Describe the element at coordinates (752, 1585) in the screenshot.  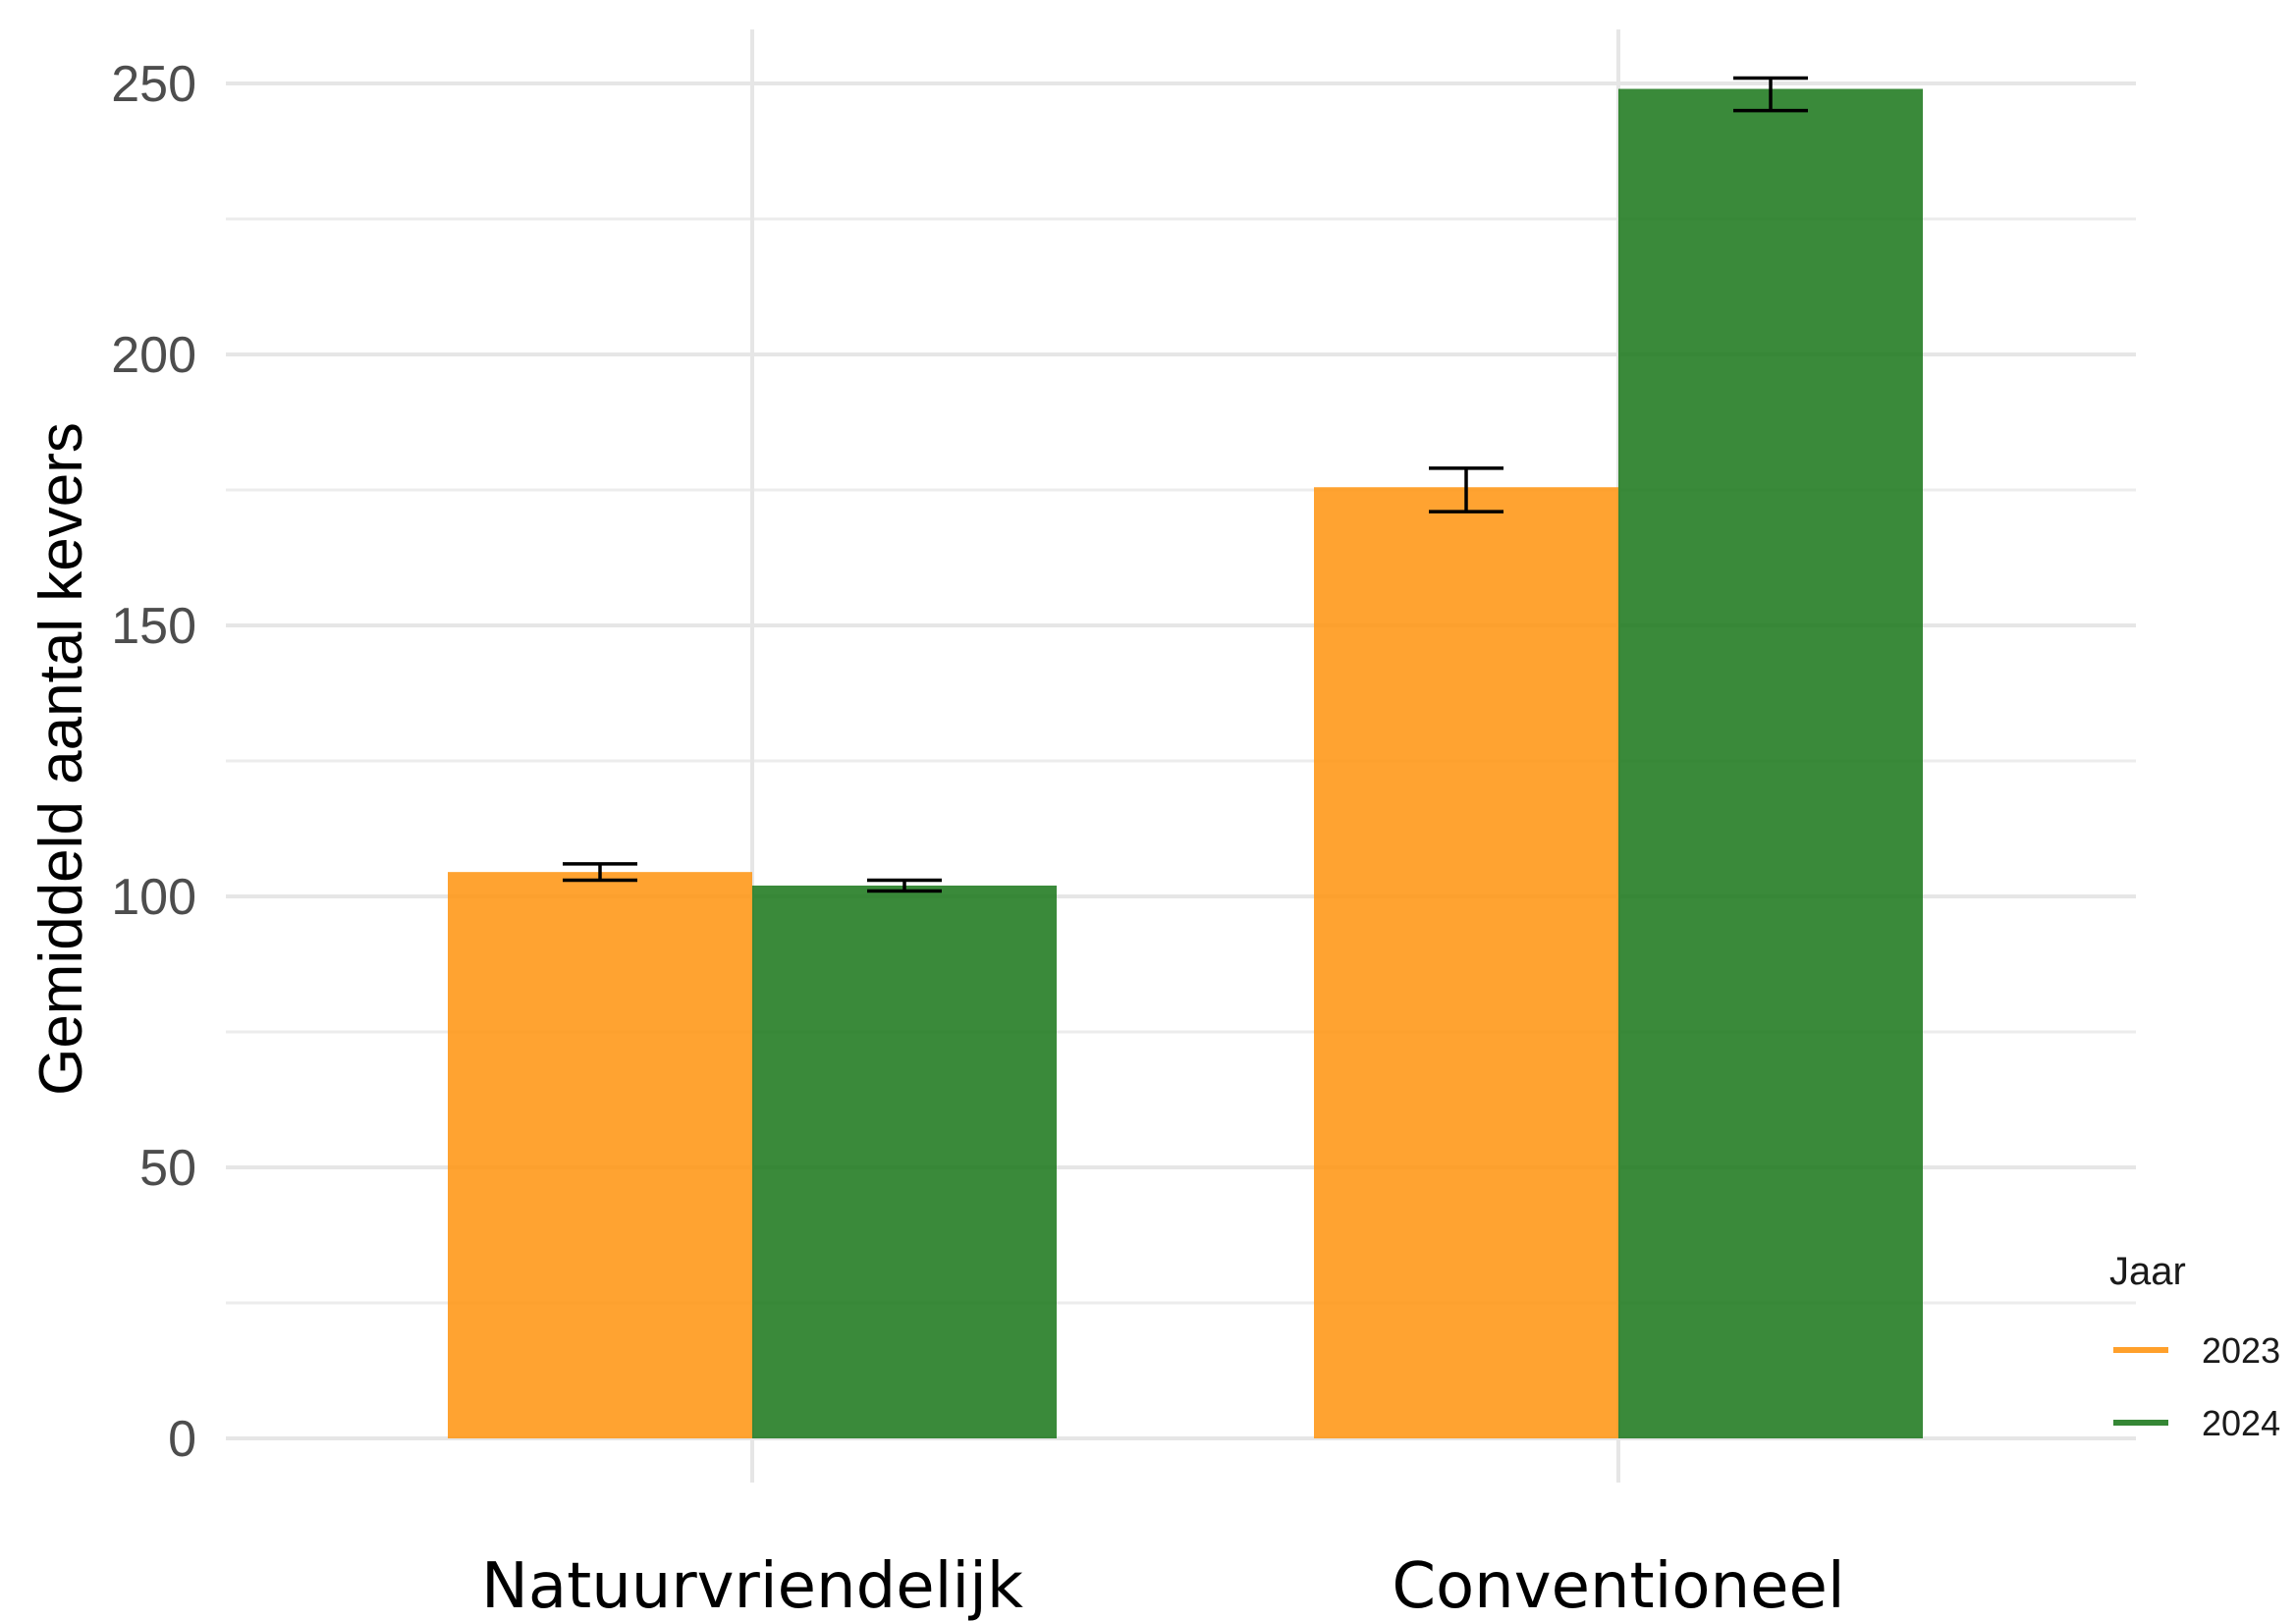
I see `x-category-label: Natuurvriendelijk` at that location.